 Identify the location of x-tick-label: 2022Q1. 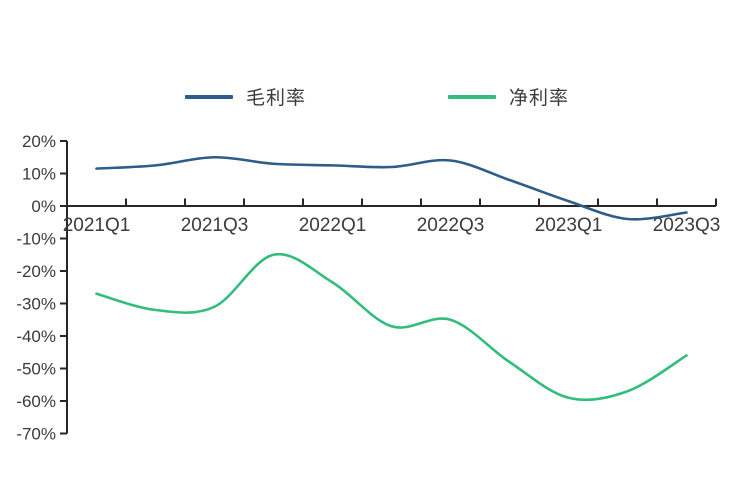
(333, 225).